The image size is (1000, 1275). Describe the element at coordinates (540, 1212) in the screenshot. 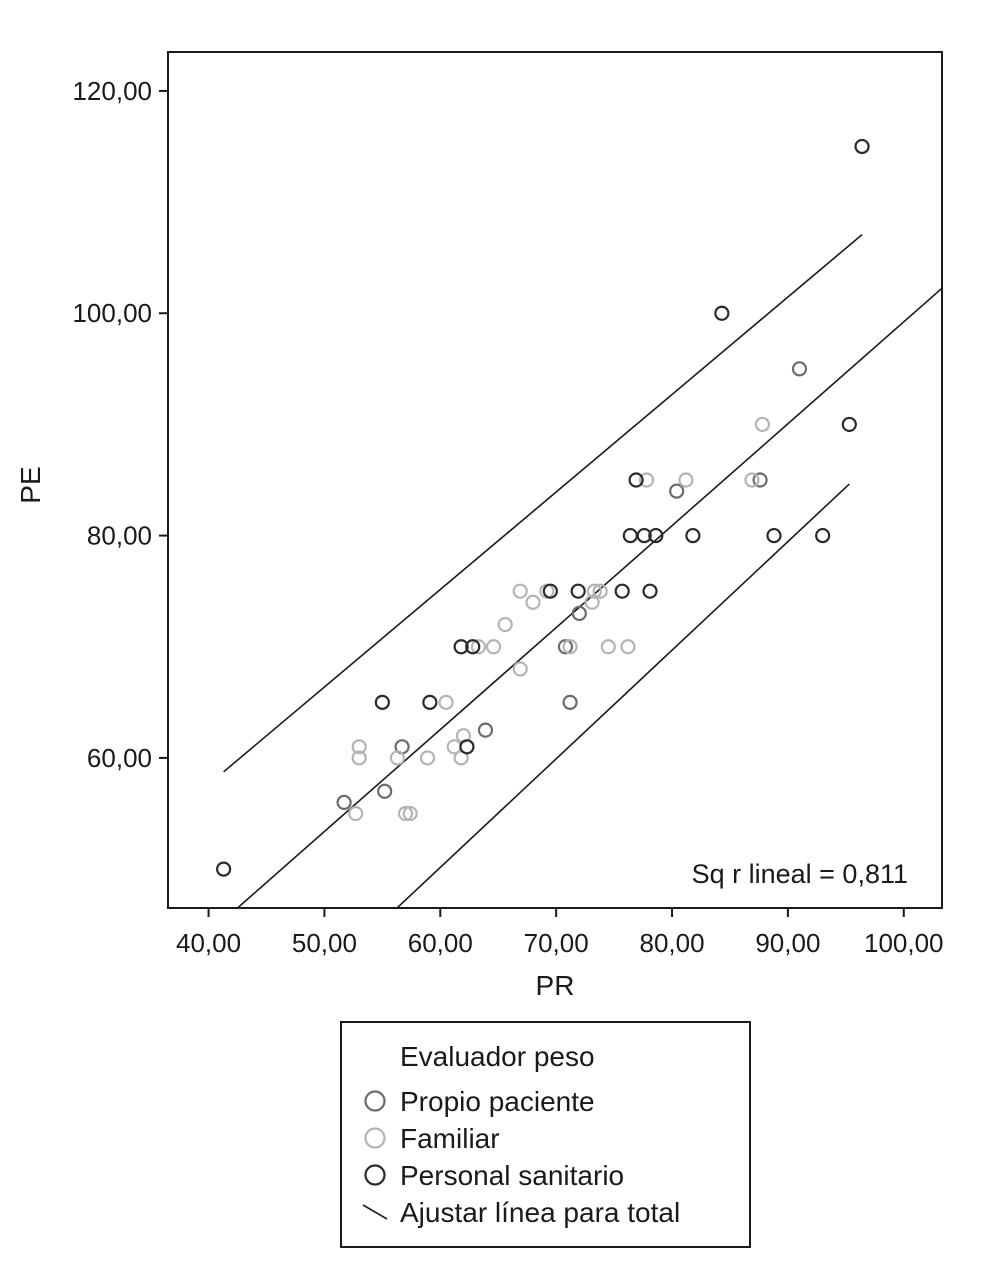

I see `legend-entry-fit-line: Ajustar línea para total` at that location.